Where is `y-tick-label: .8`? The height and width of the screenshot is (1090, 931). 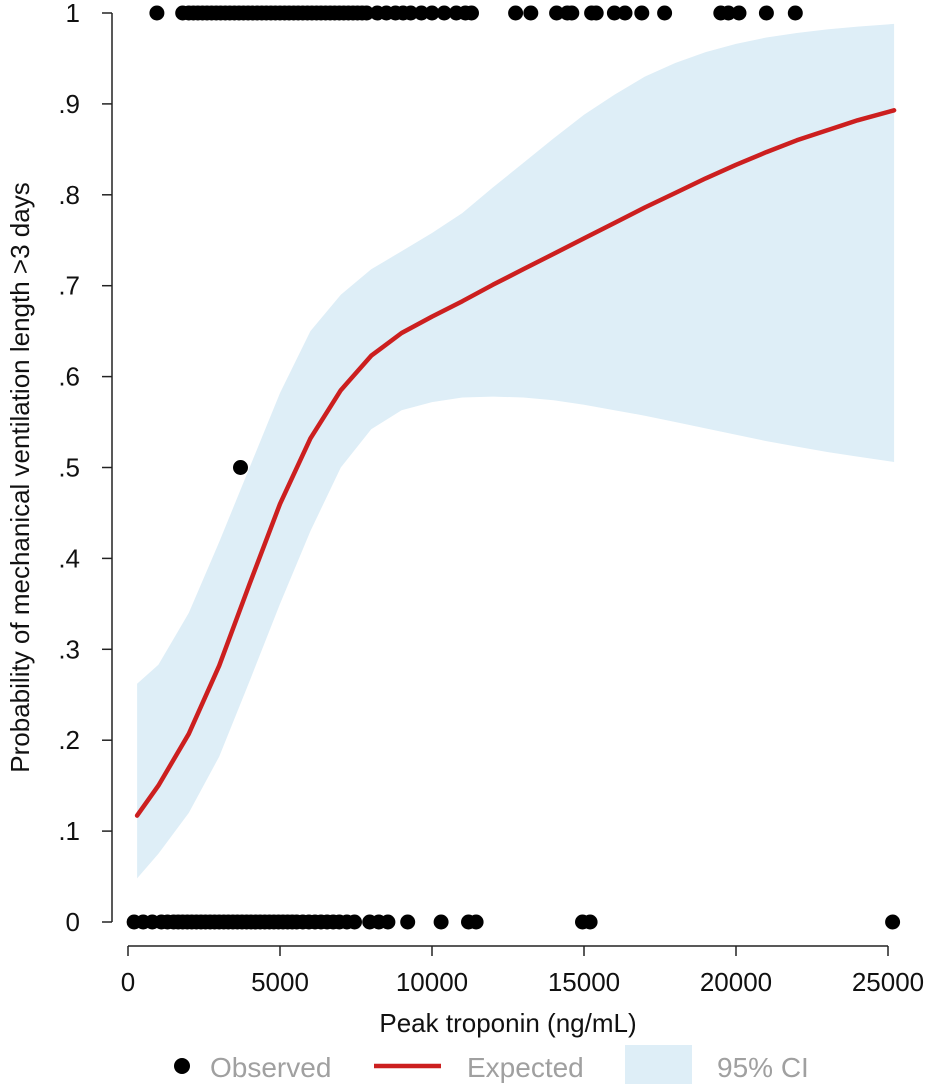 y-tick-label: .8 is located at coordinates (69, 195).